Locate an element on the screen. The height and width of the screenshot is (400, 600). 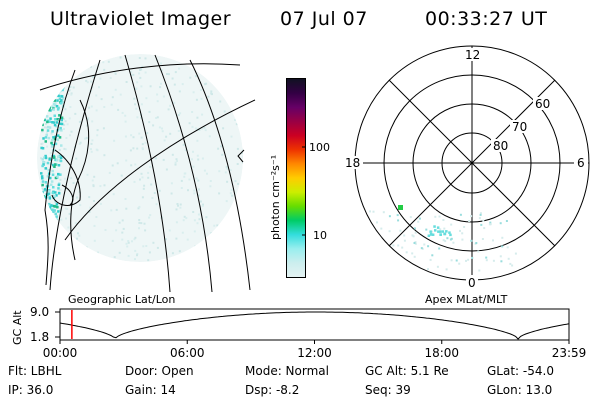
altitude-strip-frame is located at coordinates (314, 324).